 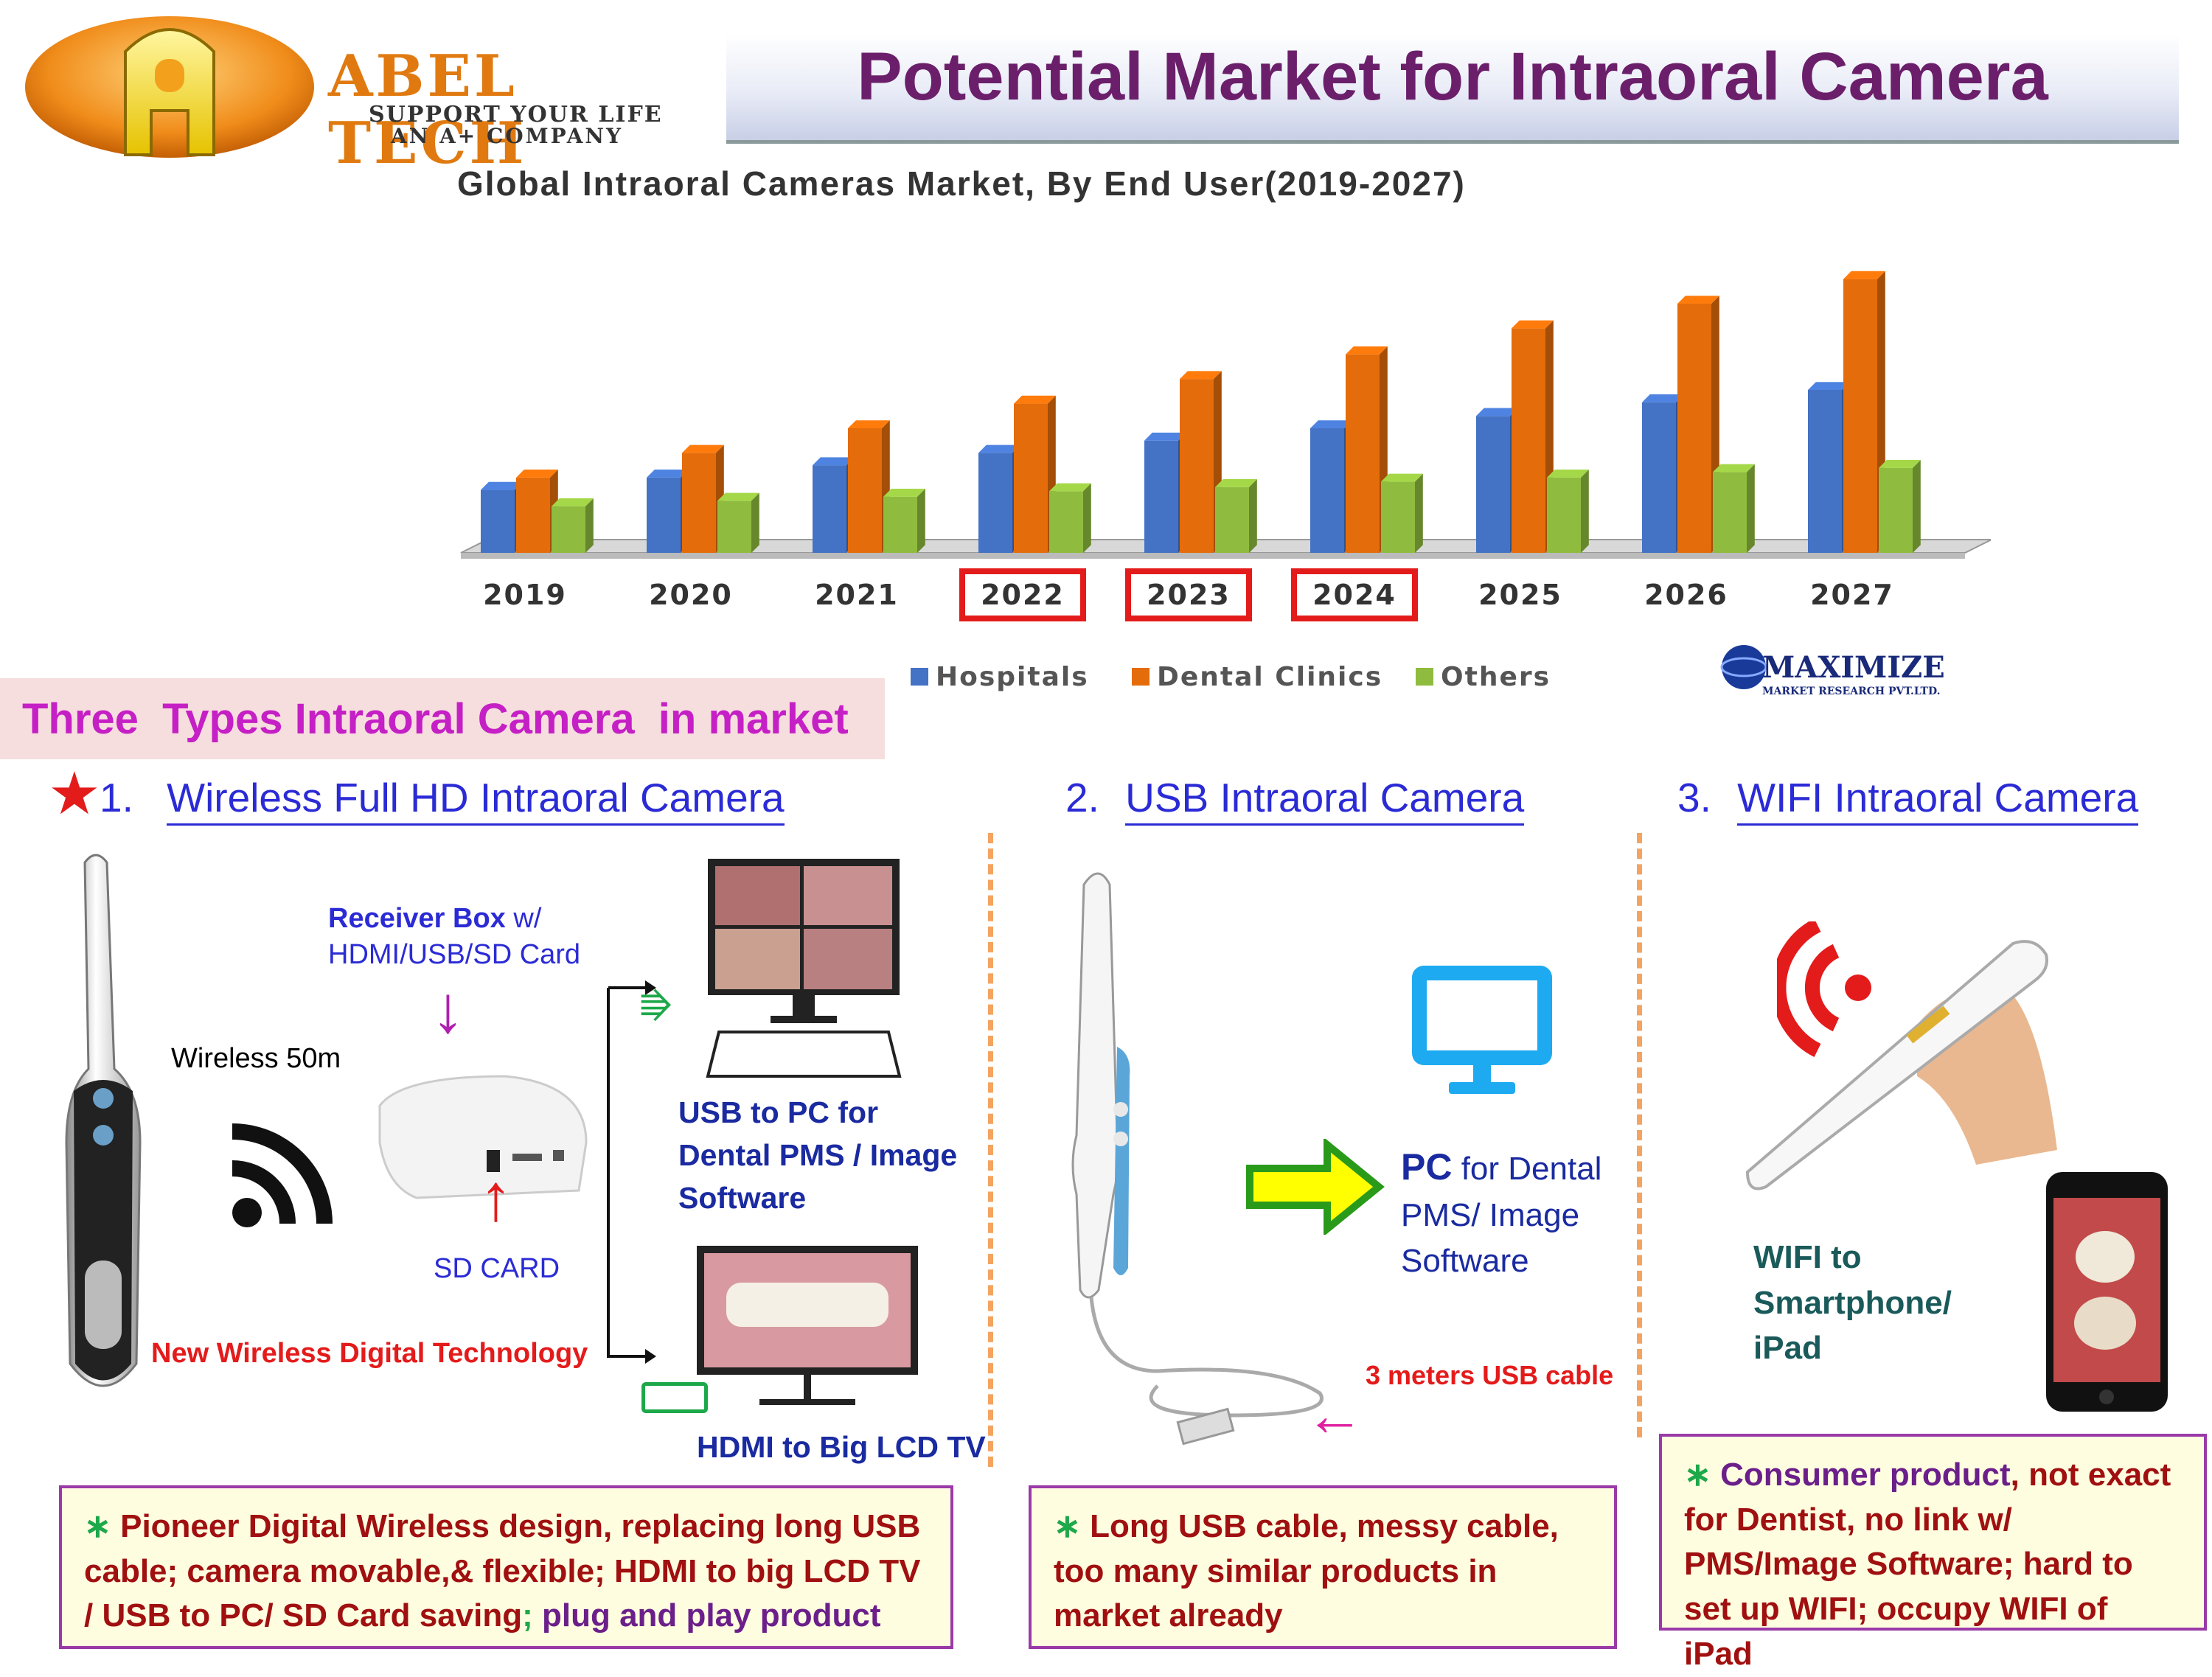 I want to click on wifi-red-icon, so click(x=1824, y=989).